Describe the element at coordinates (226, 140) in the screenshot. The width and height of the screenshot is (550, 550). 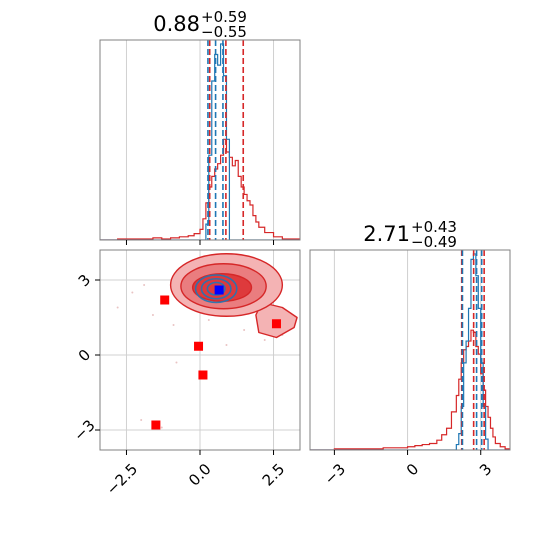
I see `hist0-quantile-lines` at that location.